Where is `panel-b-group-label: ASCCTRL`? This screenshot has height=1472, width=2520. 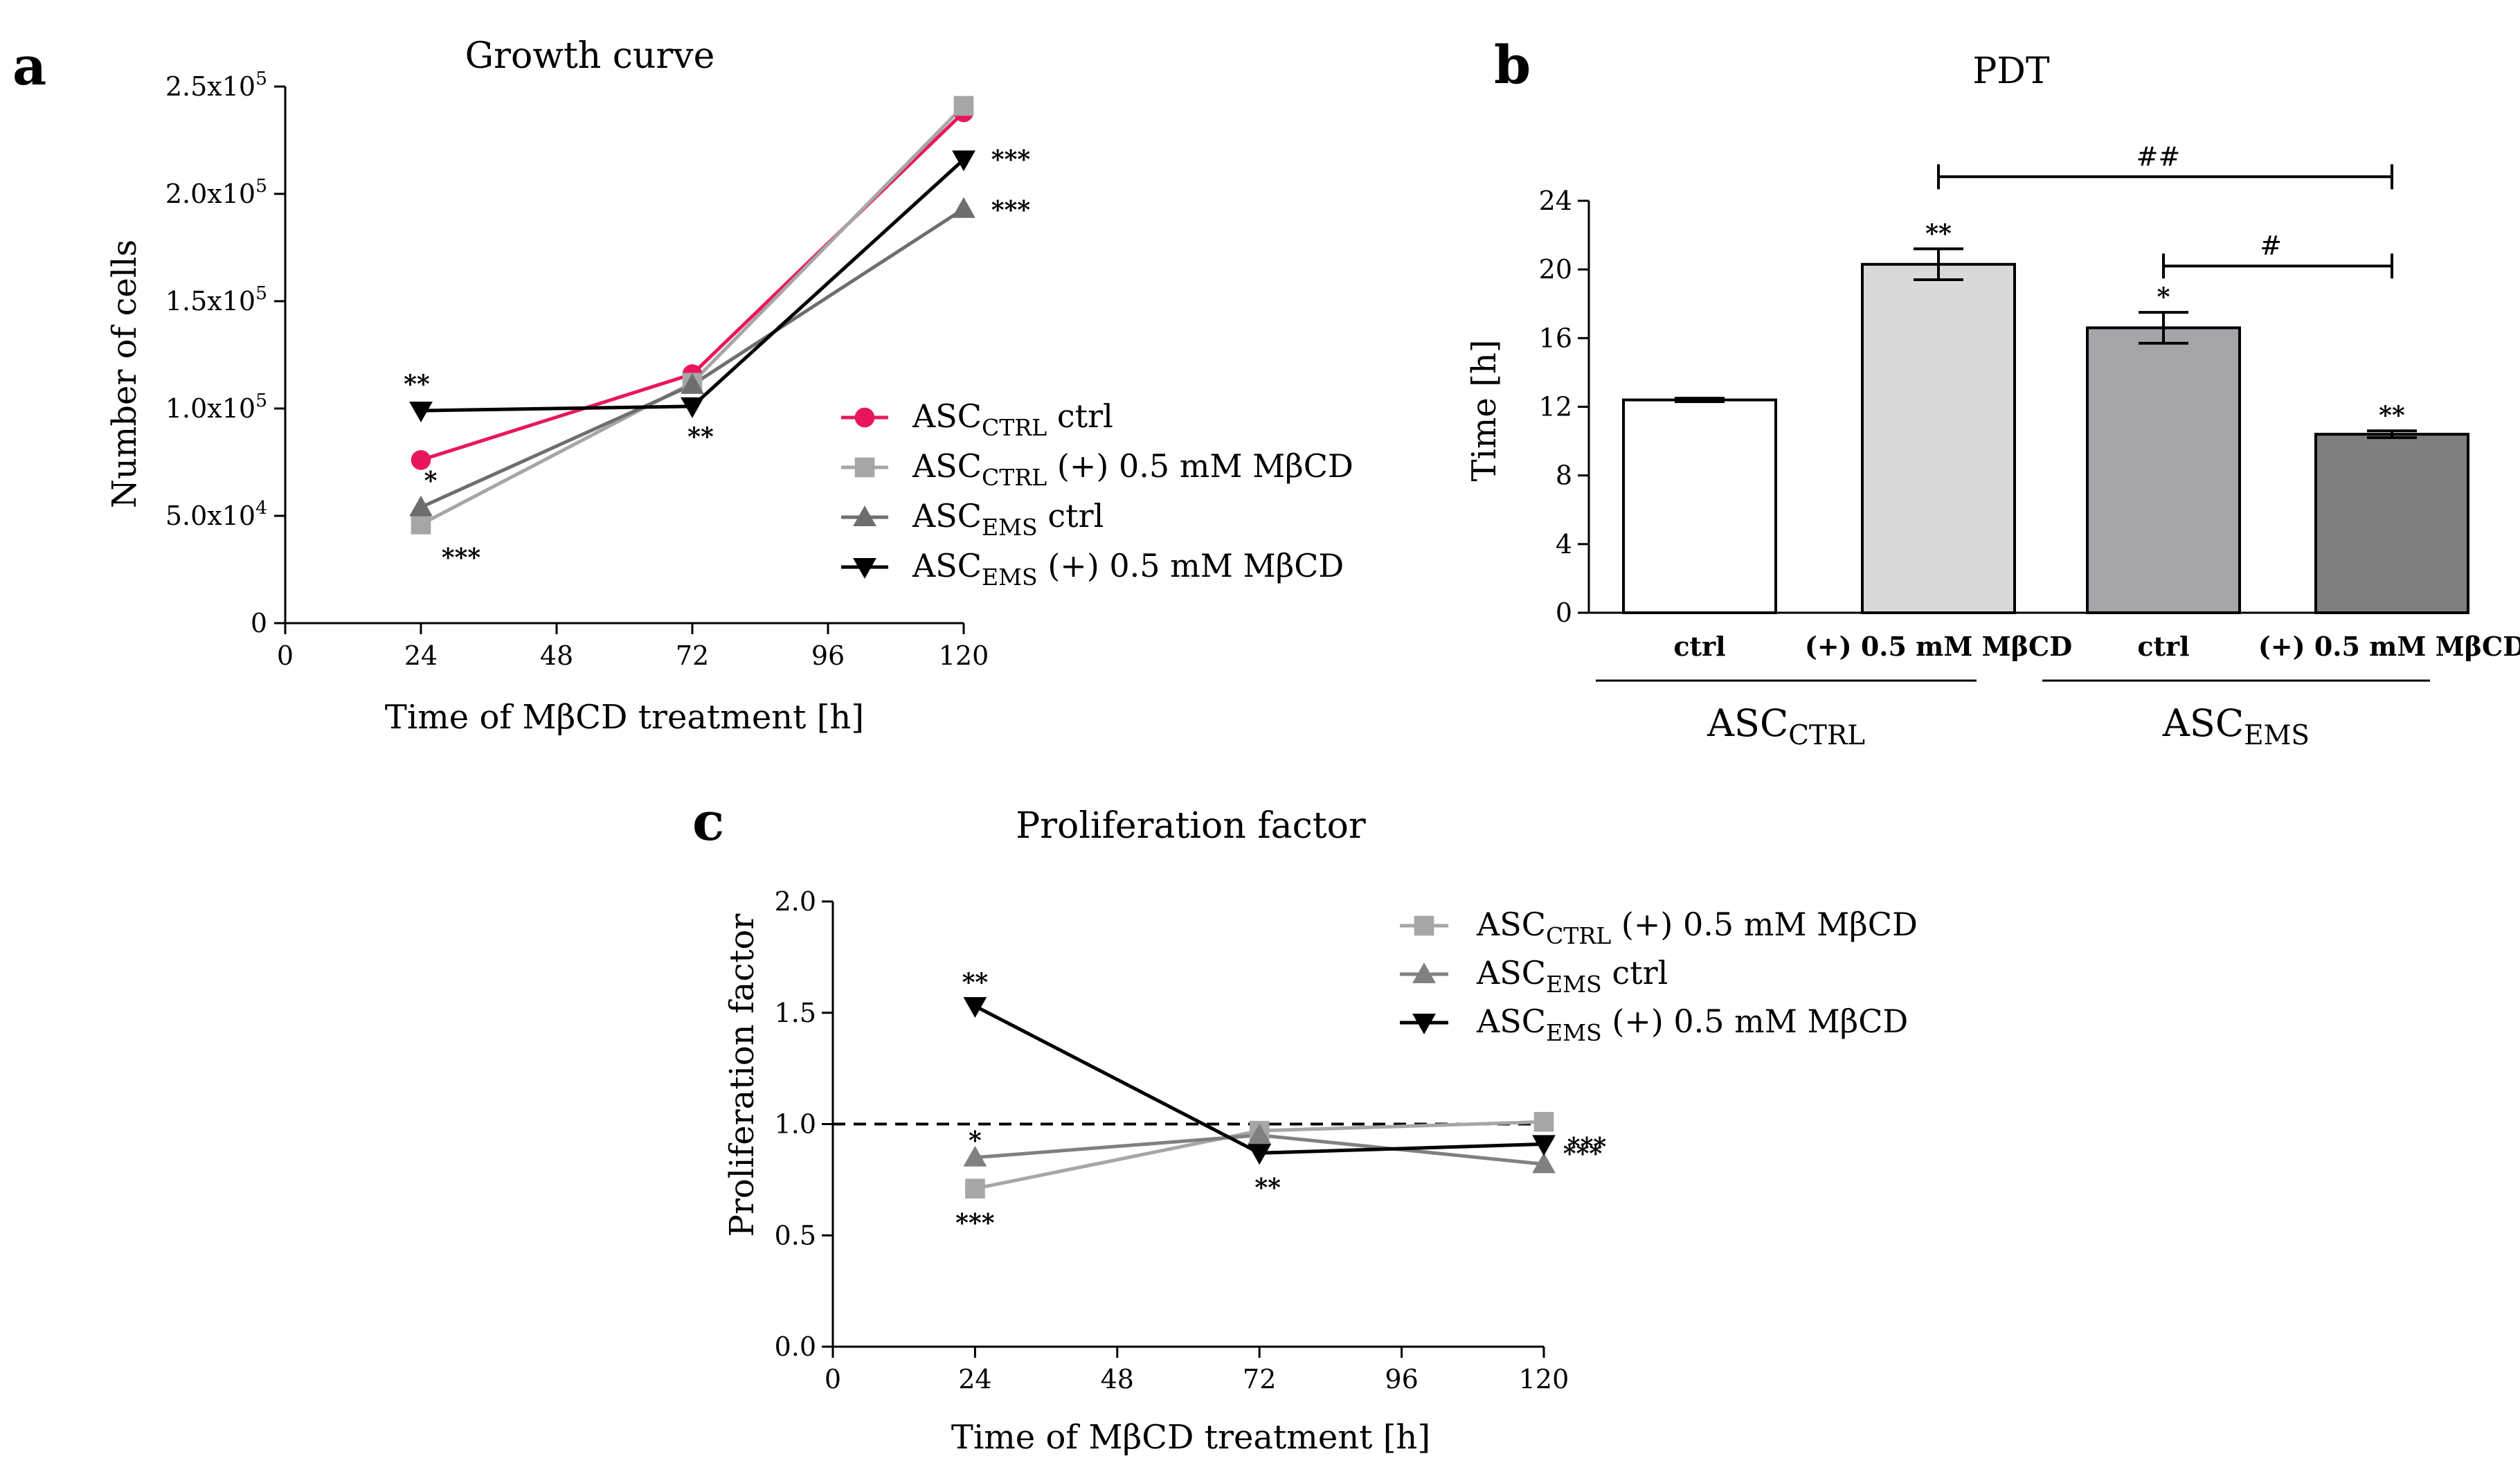 panel-b-group-label: ASCCTRL is located at coordinates (1786, 726).